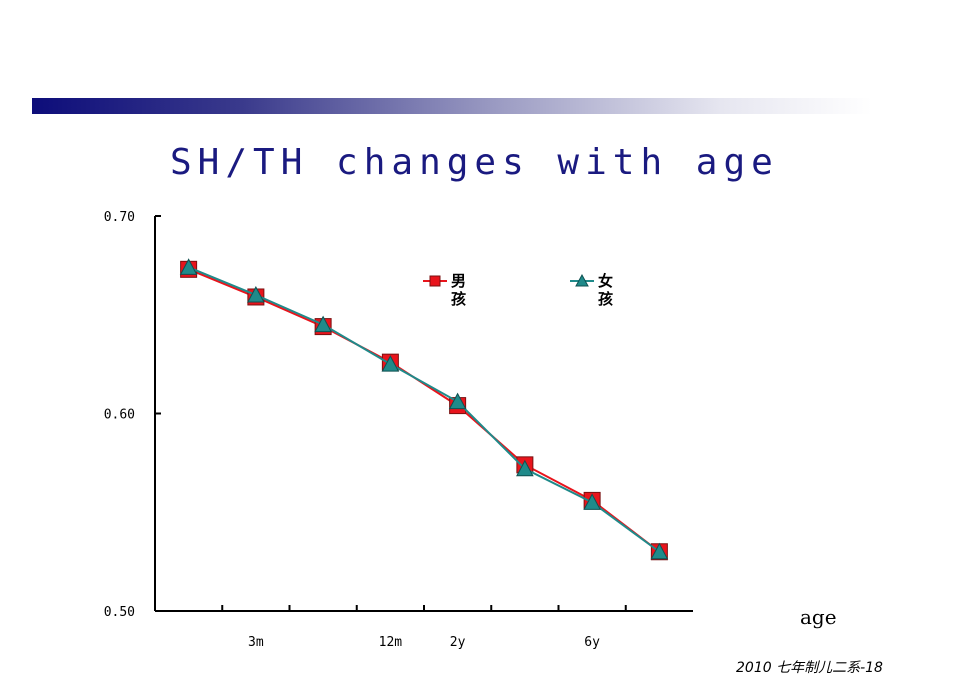 The image size is (980, 692). Describe the element at coordinates (256, 642) in the screenshot. I see `x-tick-label: 3m` at that location.